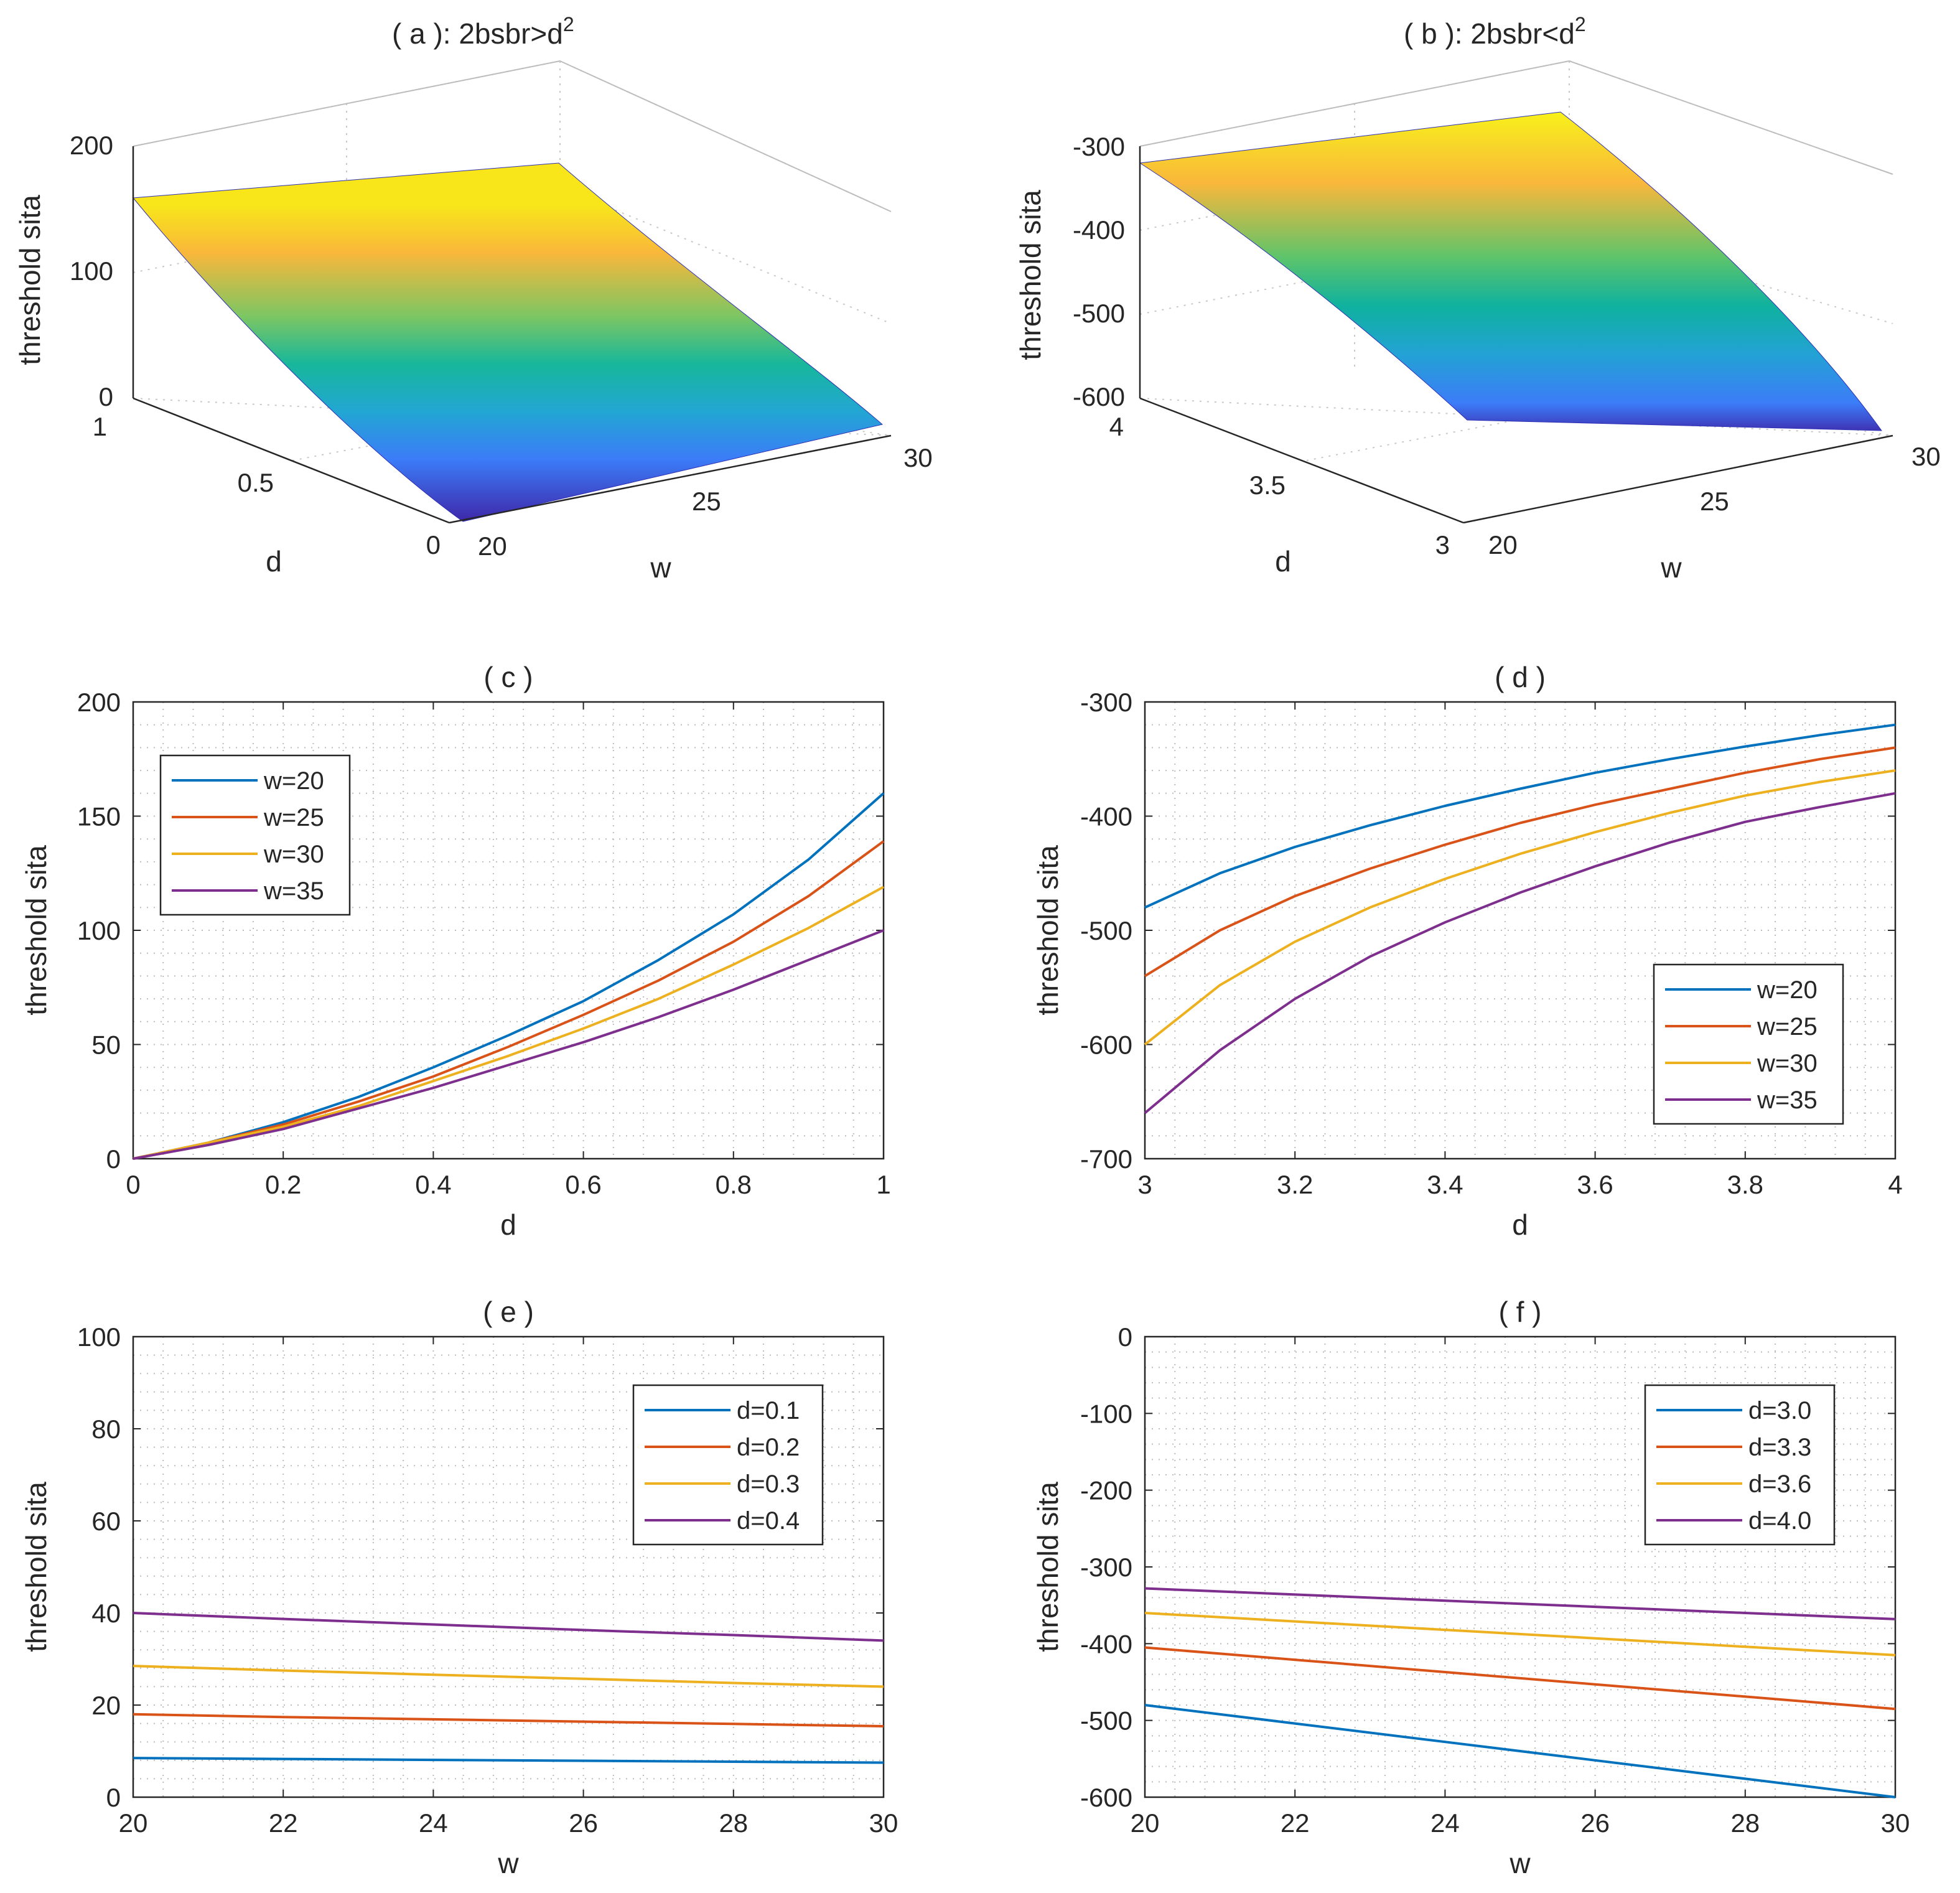 Image resolution: width=1960 pixels, height=1893 pixels. I want to click on panel-d-x-tick-label: 3.4, so click(1445, 1184).